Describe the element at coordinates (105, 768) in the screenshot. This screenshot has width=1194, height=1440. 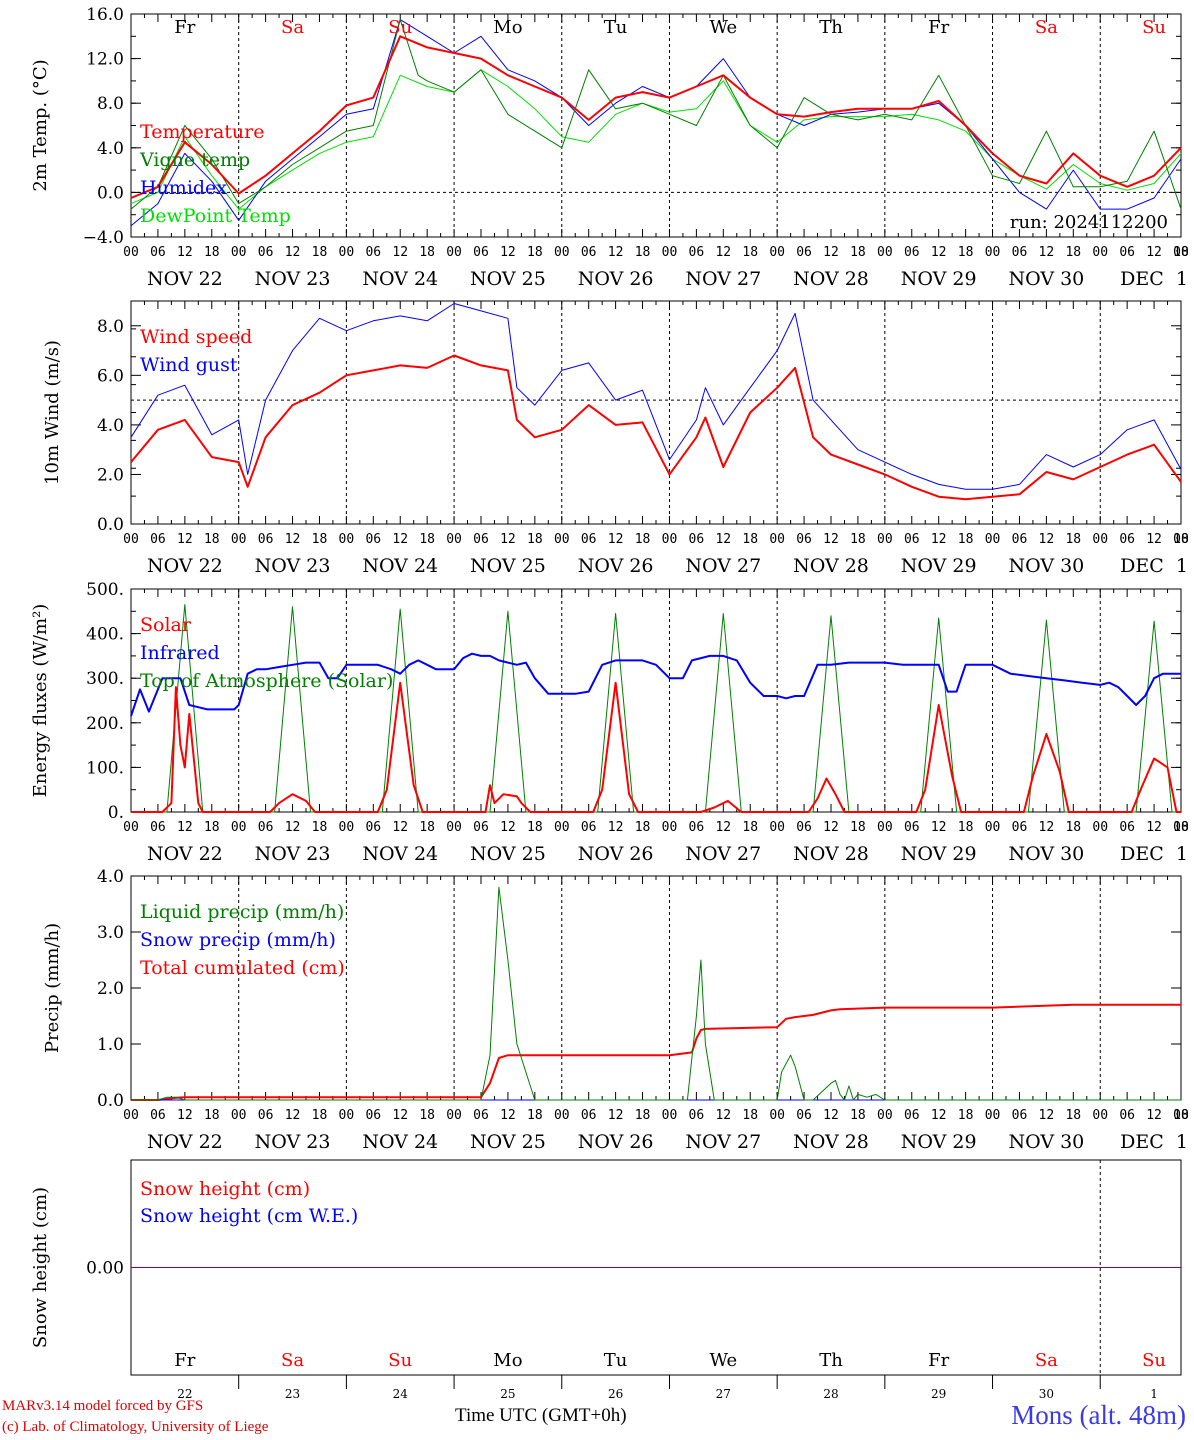
I see `y-tick-label: 100.` at that location.